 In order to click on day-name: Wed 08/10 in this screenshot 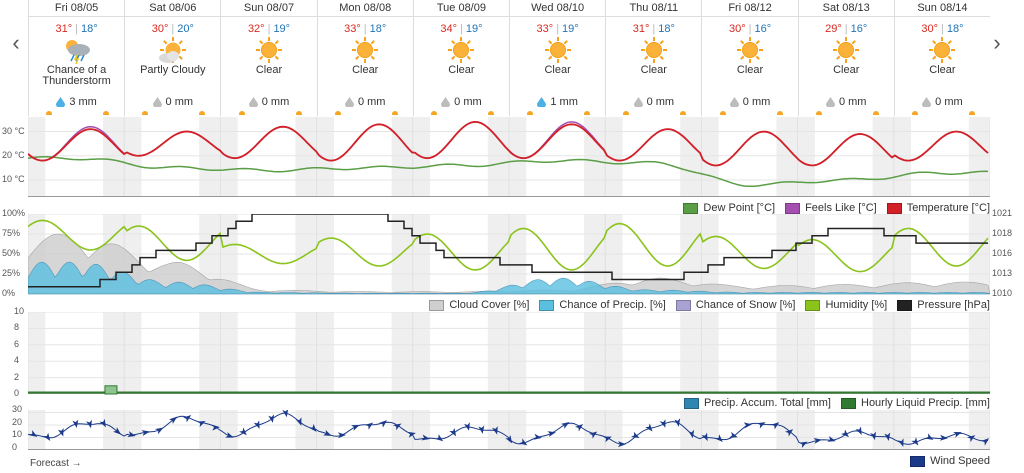, I will do `click(558, 8)`.